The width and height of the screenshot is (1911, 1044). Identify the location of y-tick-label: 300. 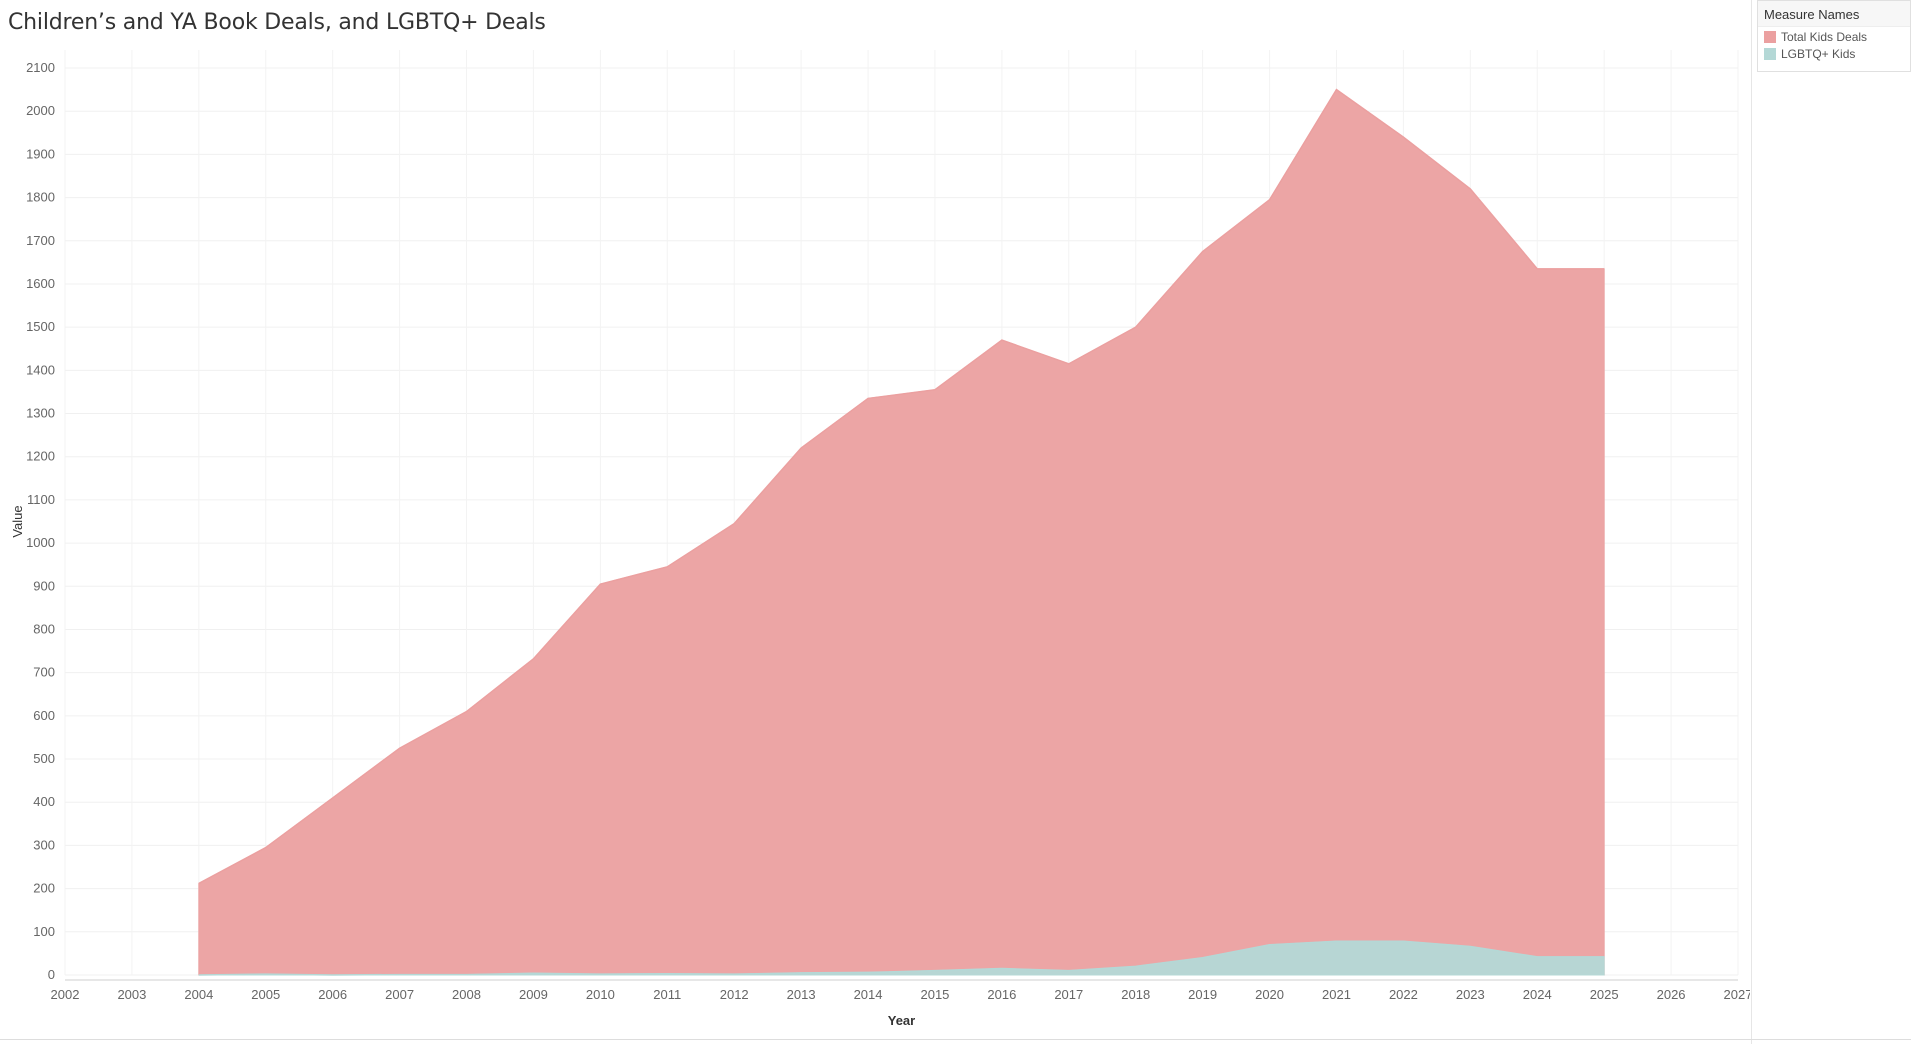
(44, 844).